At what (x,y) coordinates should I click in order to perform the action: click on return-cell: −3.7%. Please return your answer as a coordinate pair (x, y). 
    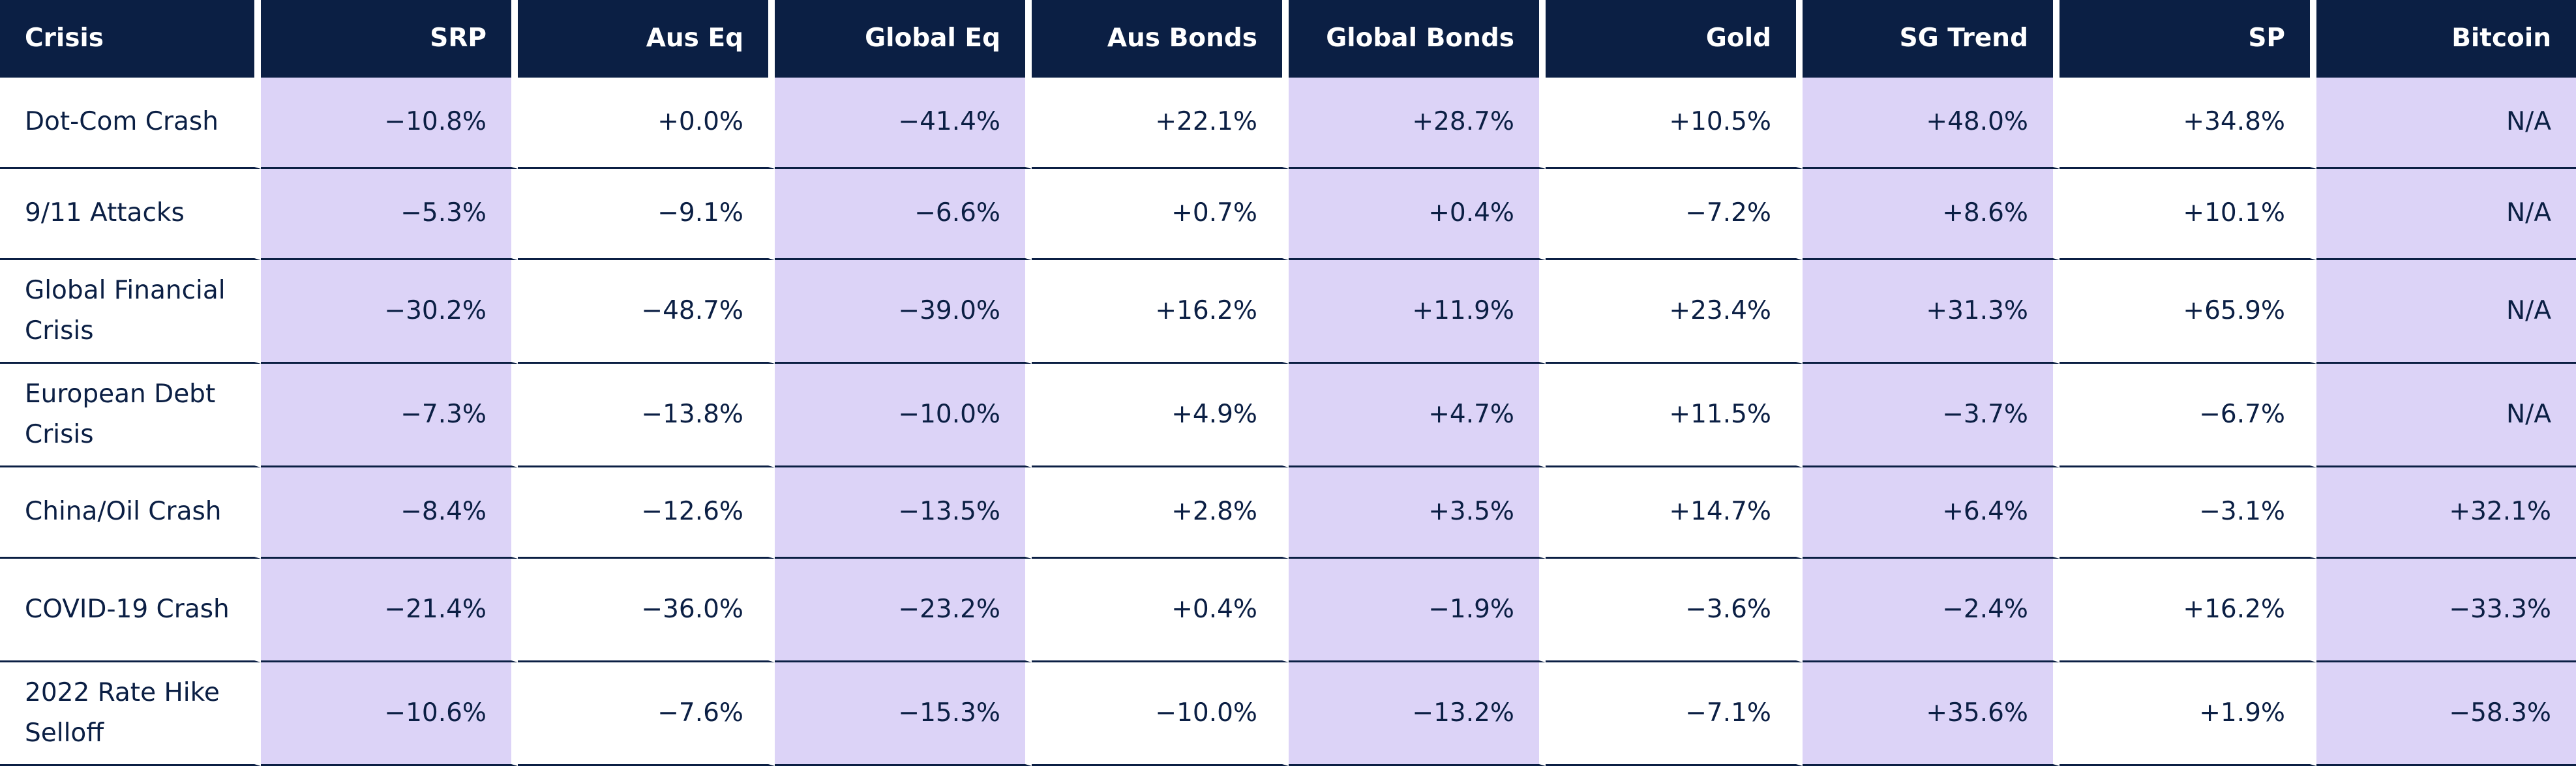
    Looking at the image, I should click on (1931, 416).